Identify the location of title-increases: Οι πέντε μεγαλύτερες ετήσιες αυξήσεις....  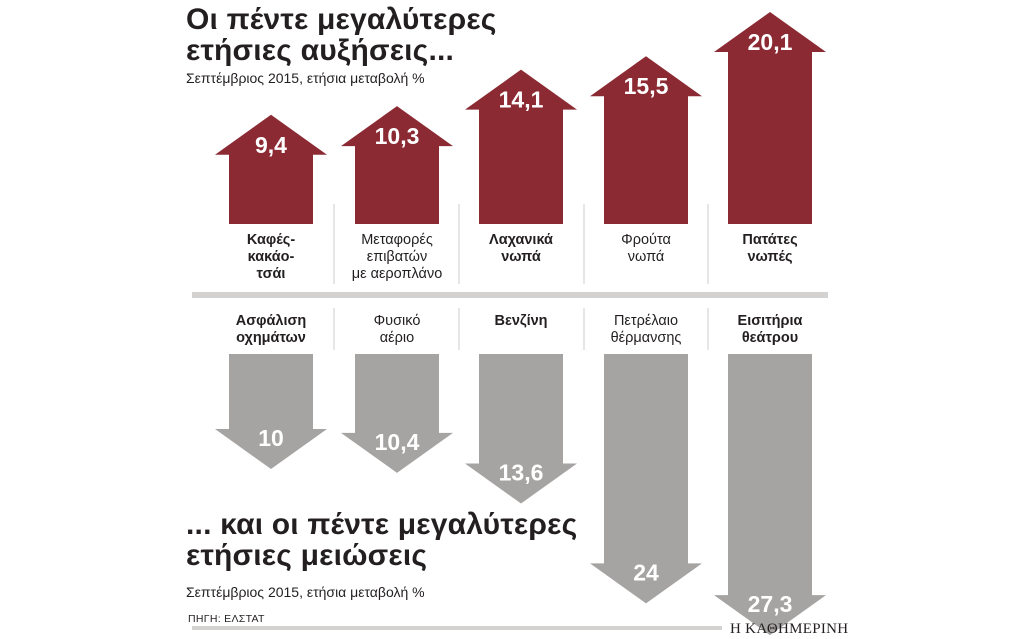
(341, 35).